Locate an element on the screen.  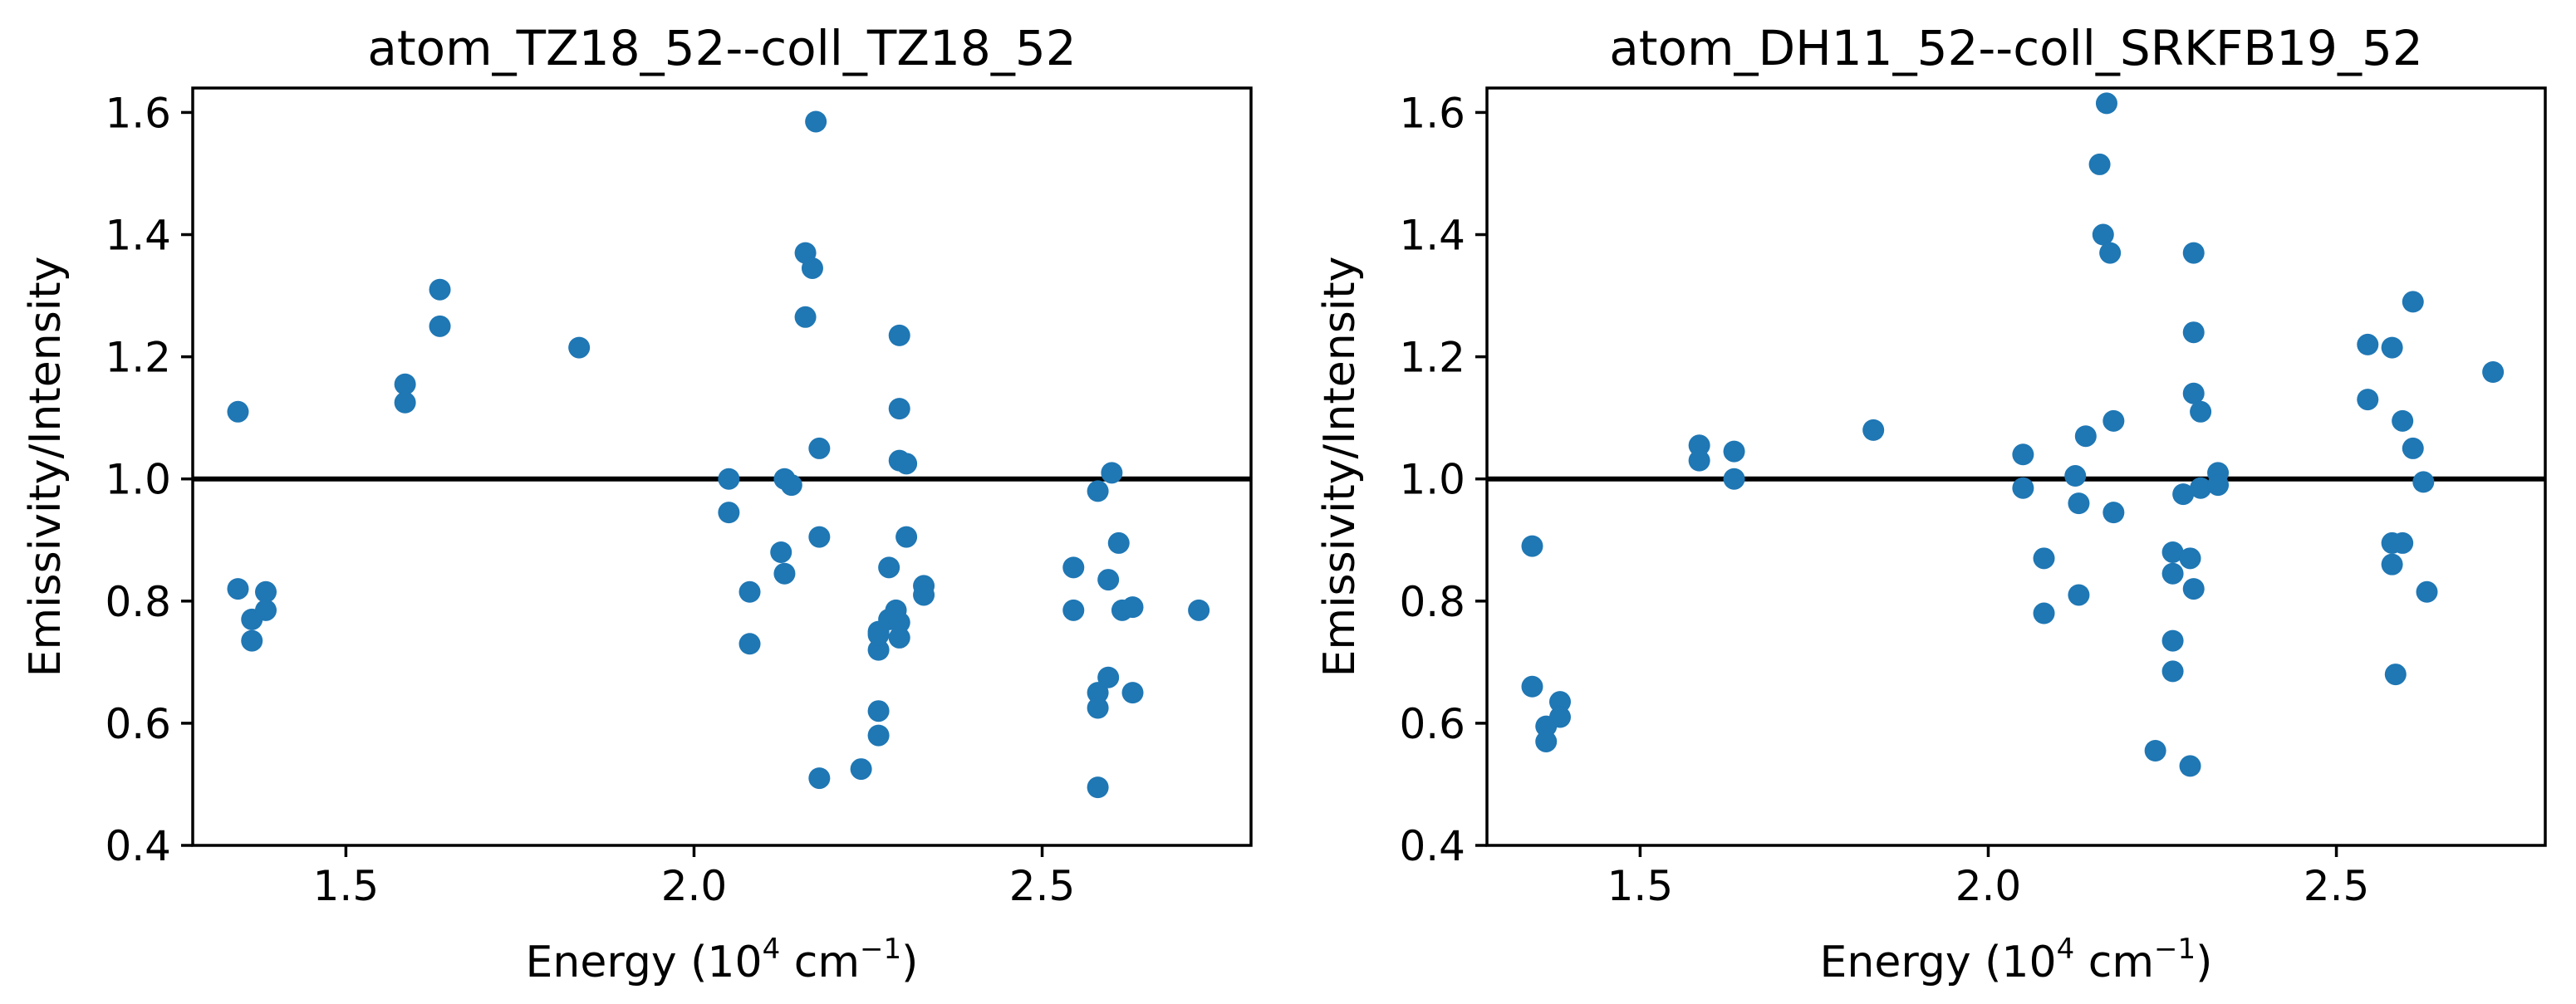
y-tick-label: 0.8 is located at coordinates (138, 602).